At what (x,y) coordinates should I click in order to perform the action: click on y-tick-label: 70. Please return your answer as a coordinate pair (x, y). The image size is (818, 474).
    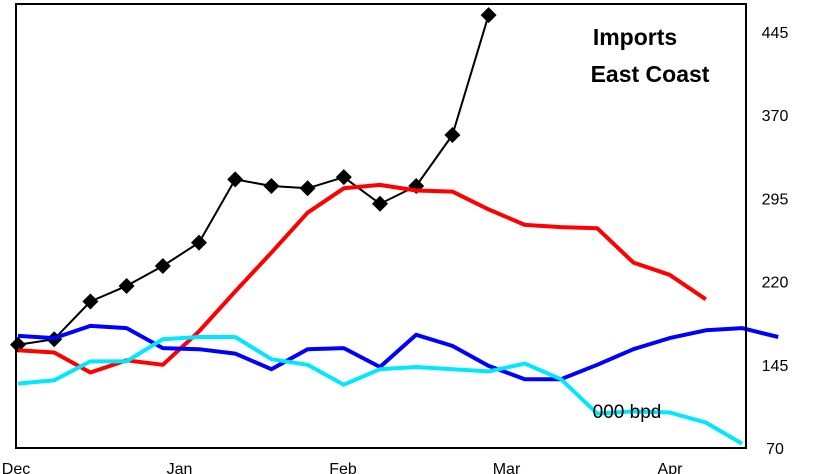
    Looking at the image, I should click on (775, 449).